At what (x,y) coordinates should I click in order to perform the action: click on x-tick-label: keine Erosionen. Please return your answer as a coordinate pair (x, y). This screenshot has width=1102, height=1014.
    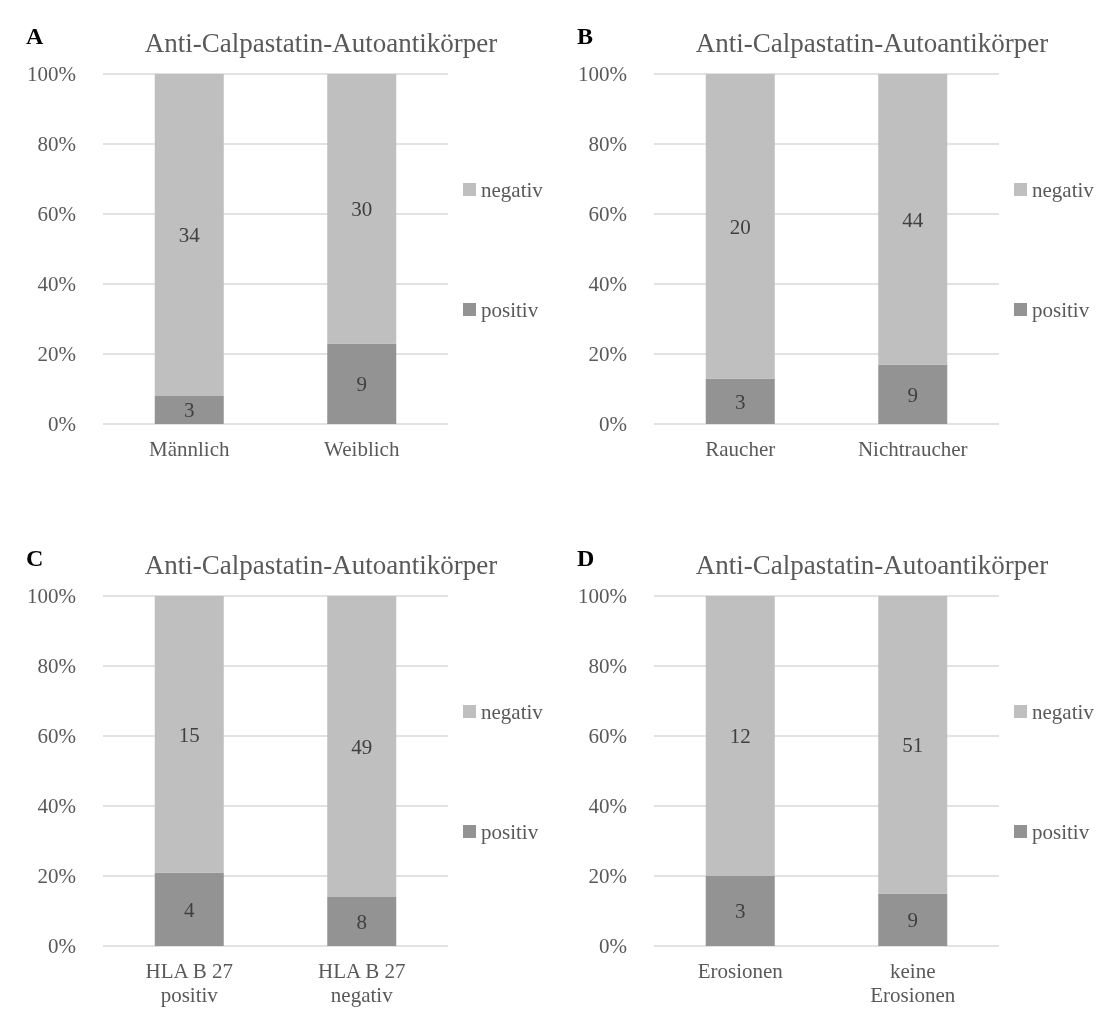
    Looking at the image, I should click on (913, 983).